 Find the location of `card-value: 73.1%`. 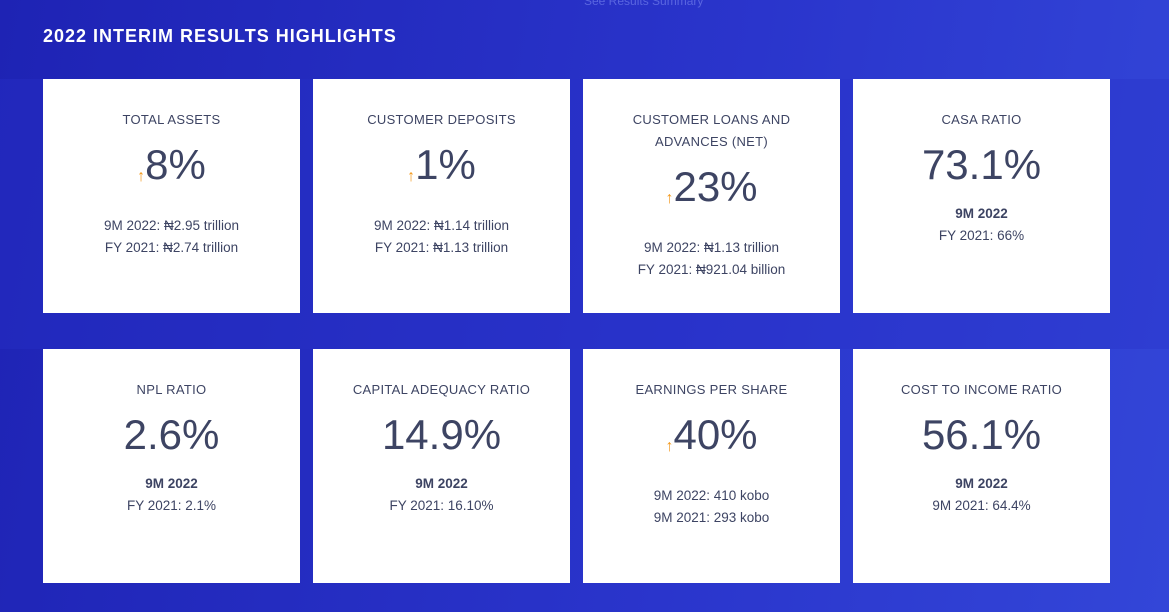

card-value: 73.1% is located at coordinates (981, 165).